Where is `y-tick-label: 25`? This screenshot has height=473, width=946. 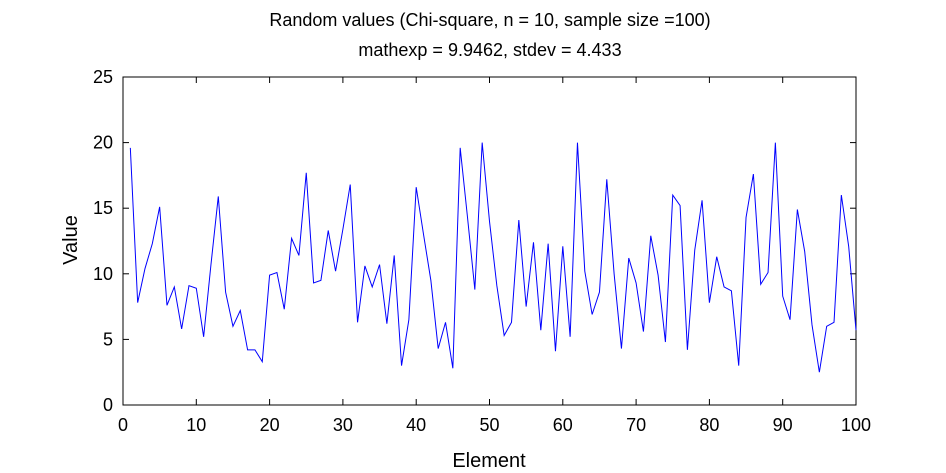
y-tick-label: 25 is located at coordinates (103, 77).